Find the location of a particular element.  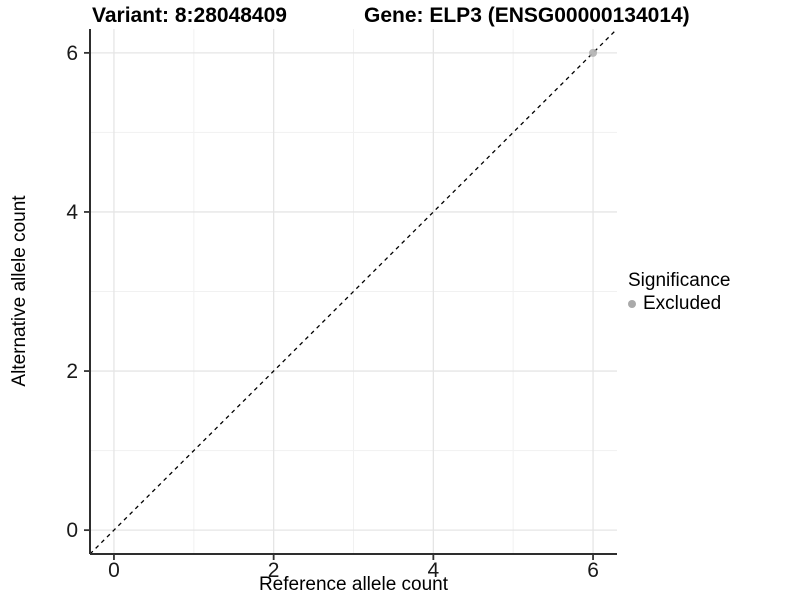

legend-title: Significance is located at coordinates (679, 280).